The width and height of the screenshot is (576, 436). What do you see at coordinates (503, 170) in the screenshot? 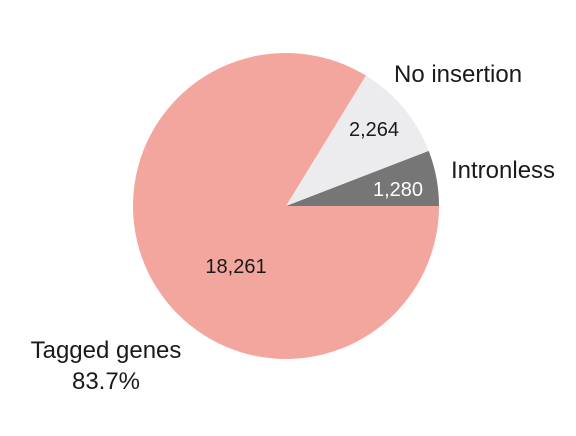
I see `category-label-intronless: Intronless` at bounding box center [503, 170].